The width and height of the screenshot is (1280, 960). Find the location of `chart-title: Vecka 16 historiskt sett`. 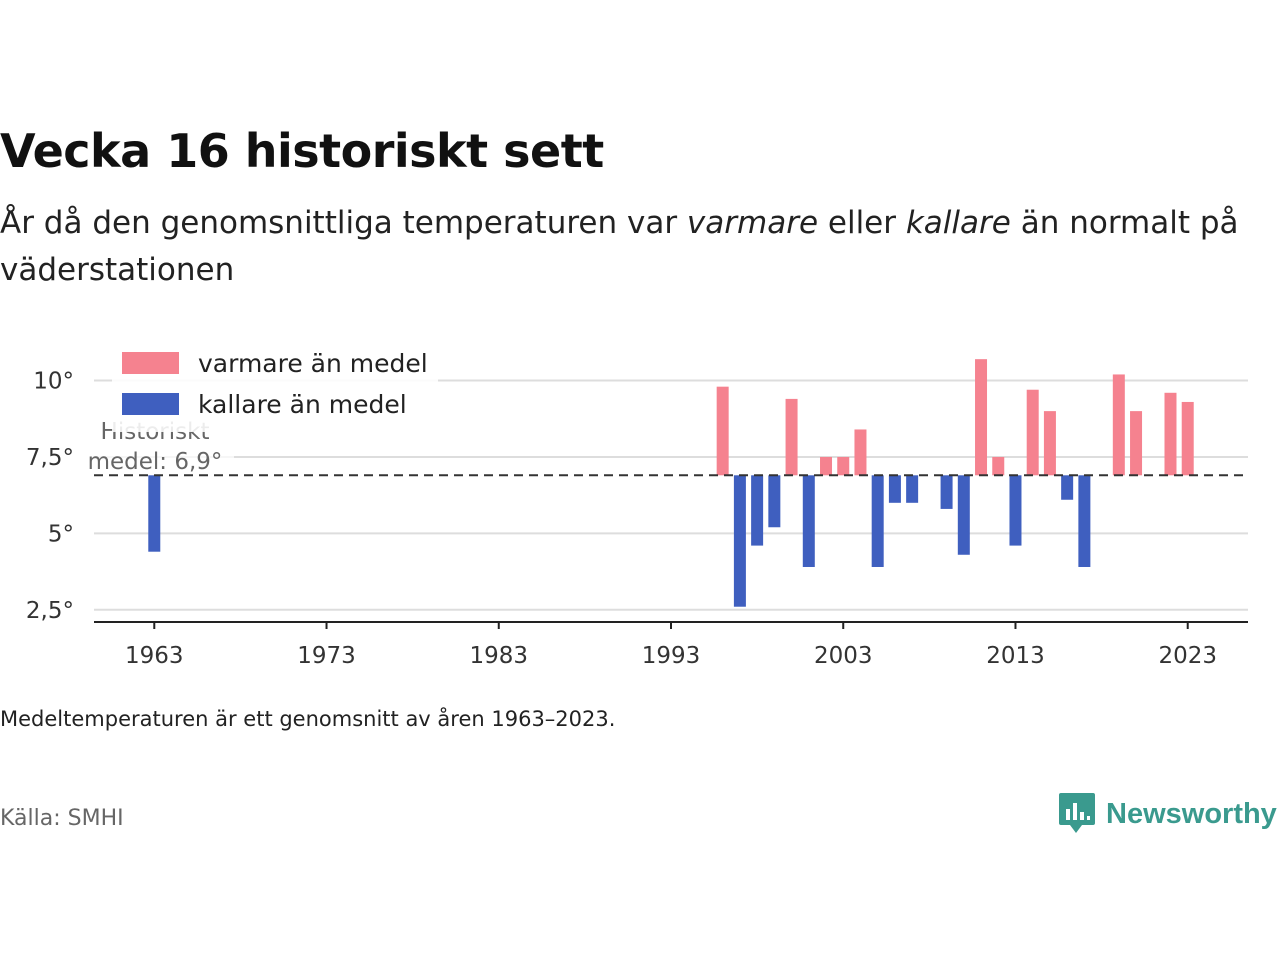

chart-title: Vecka 16 historiskt sett is located at coordinates (302, 151).